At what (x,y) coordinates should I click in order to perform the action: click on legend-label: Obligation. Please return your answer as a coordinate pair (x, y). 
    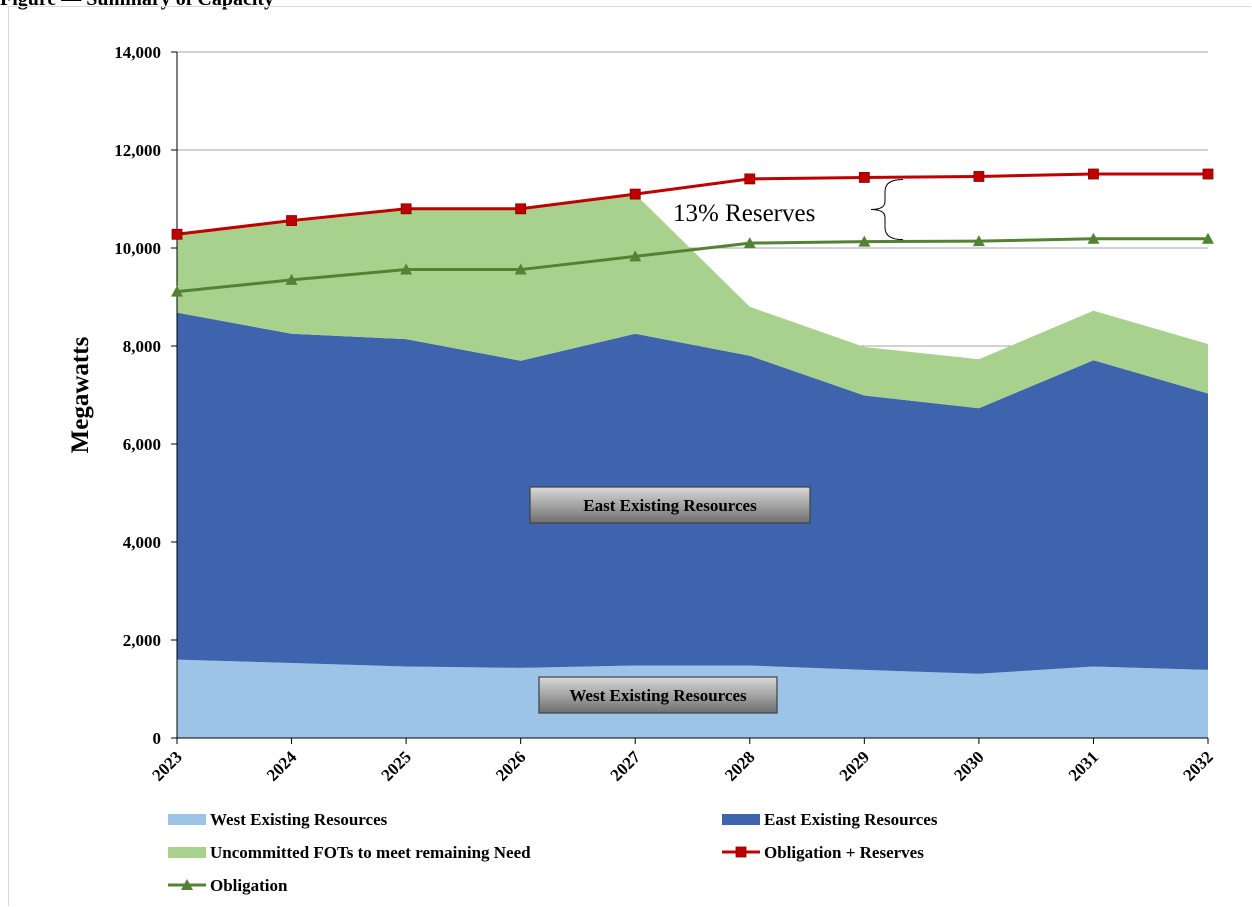
    Looking at the image, I should click on (249, 885).